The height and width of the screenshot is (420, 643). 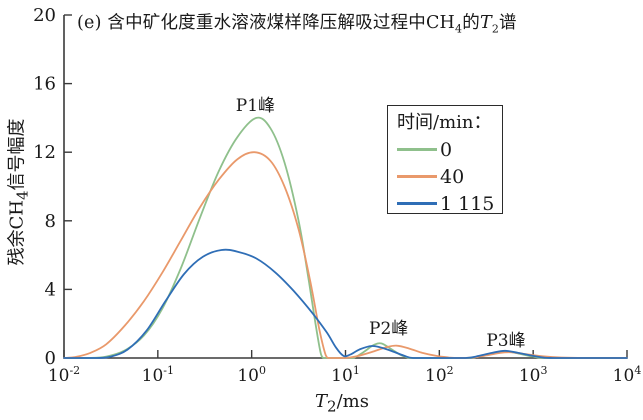 What do you see at coordinates (439, 375) in the screenshot?
I see `x-tick-label: 10²` at bounding box center [439, 375].